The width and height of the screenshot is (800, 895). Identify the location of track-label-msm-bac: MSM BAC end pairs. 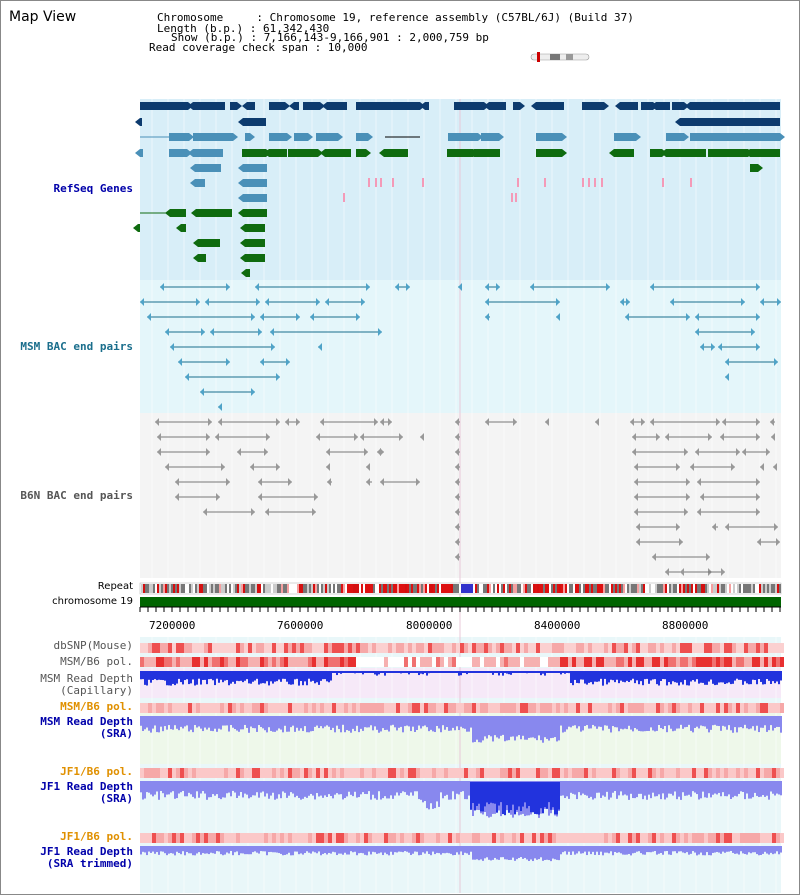
(76, 346).